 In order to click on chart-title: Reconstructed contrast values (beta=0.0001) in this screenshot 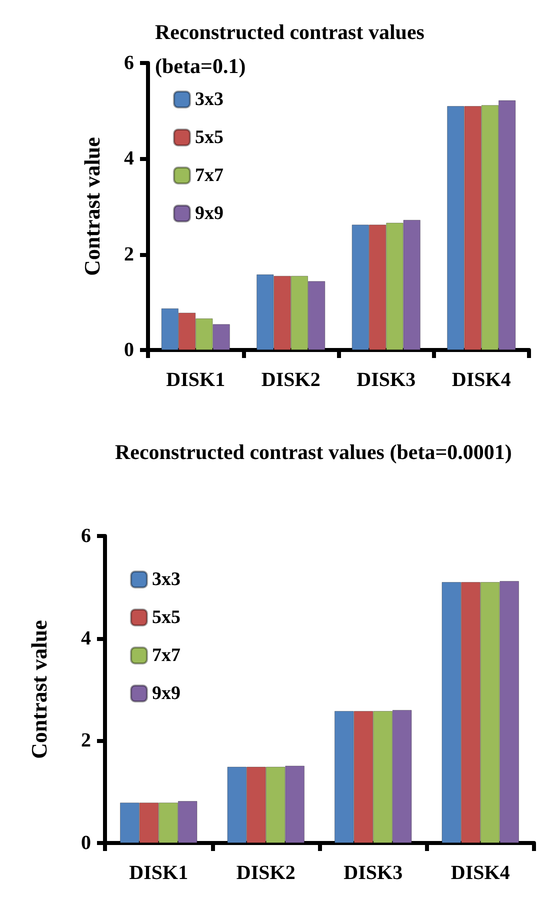, I will do `click(313, 452)`.